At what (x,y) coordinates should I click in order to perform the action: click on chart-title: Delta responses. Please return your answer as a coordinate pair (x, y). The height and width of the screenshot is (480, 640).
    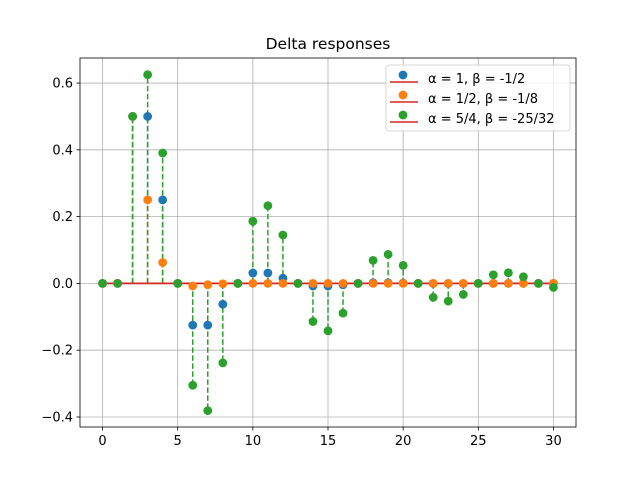
    Looking at the image, I should click on (328, 44).